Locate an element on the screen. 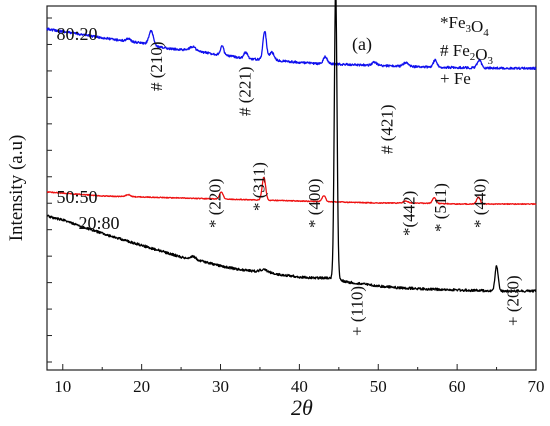  x-tick-label: 60 is located at coordinates (457, 386).